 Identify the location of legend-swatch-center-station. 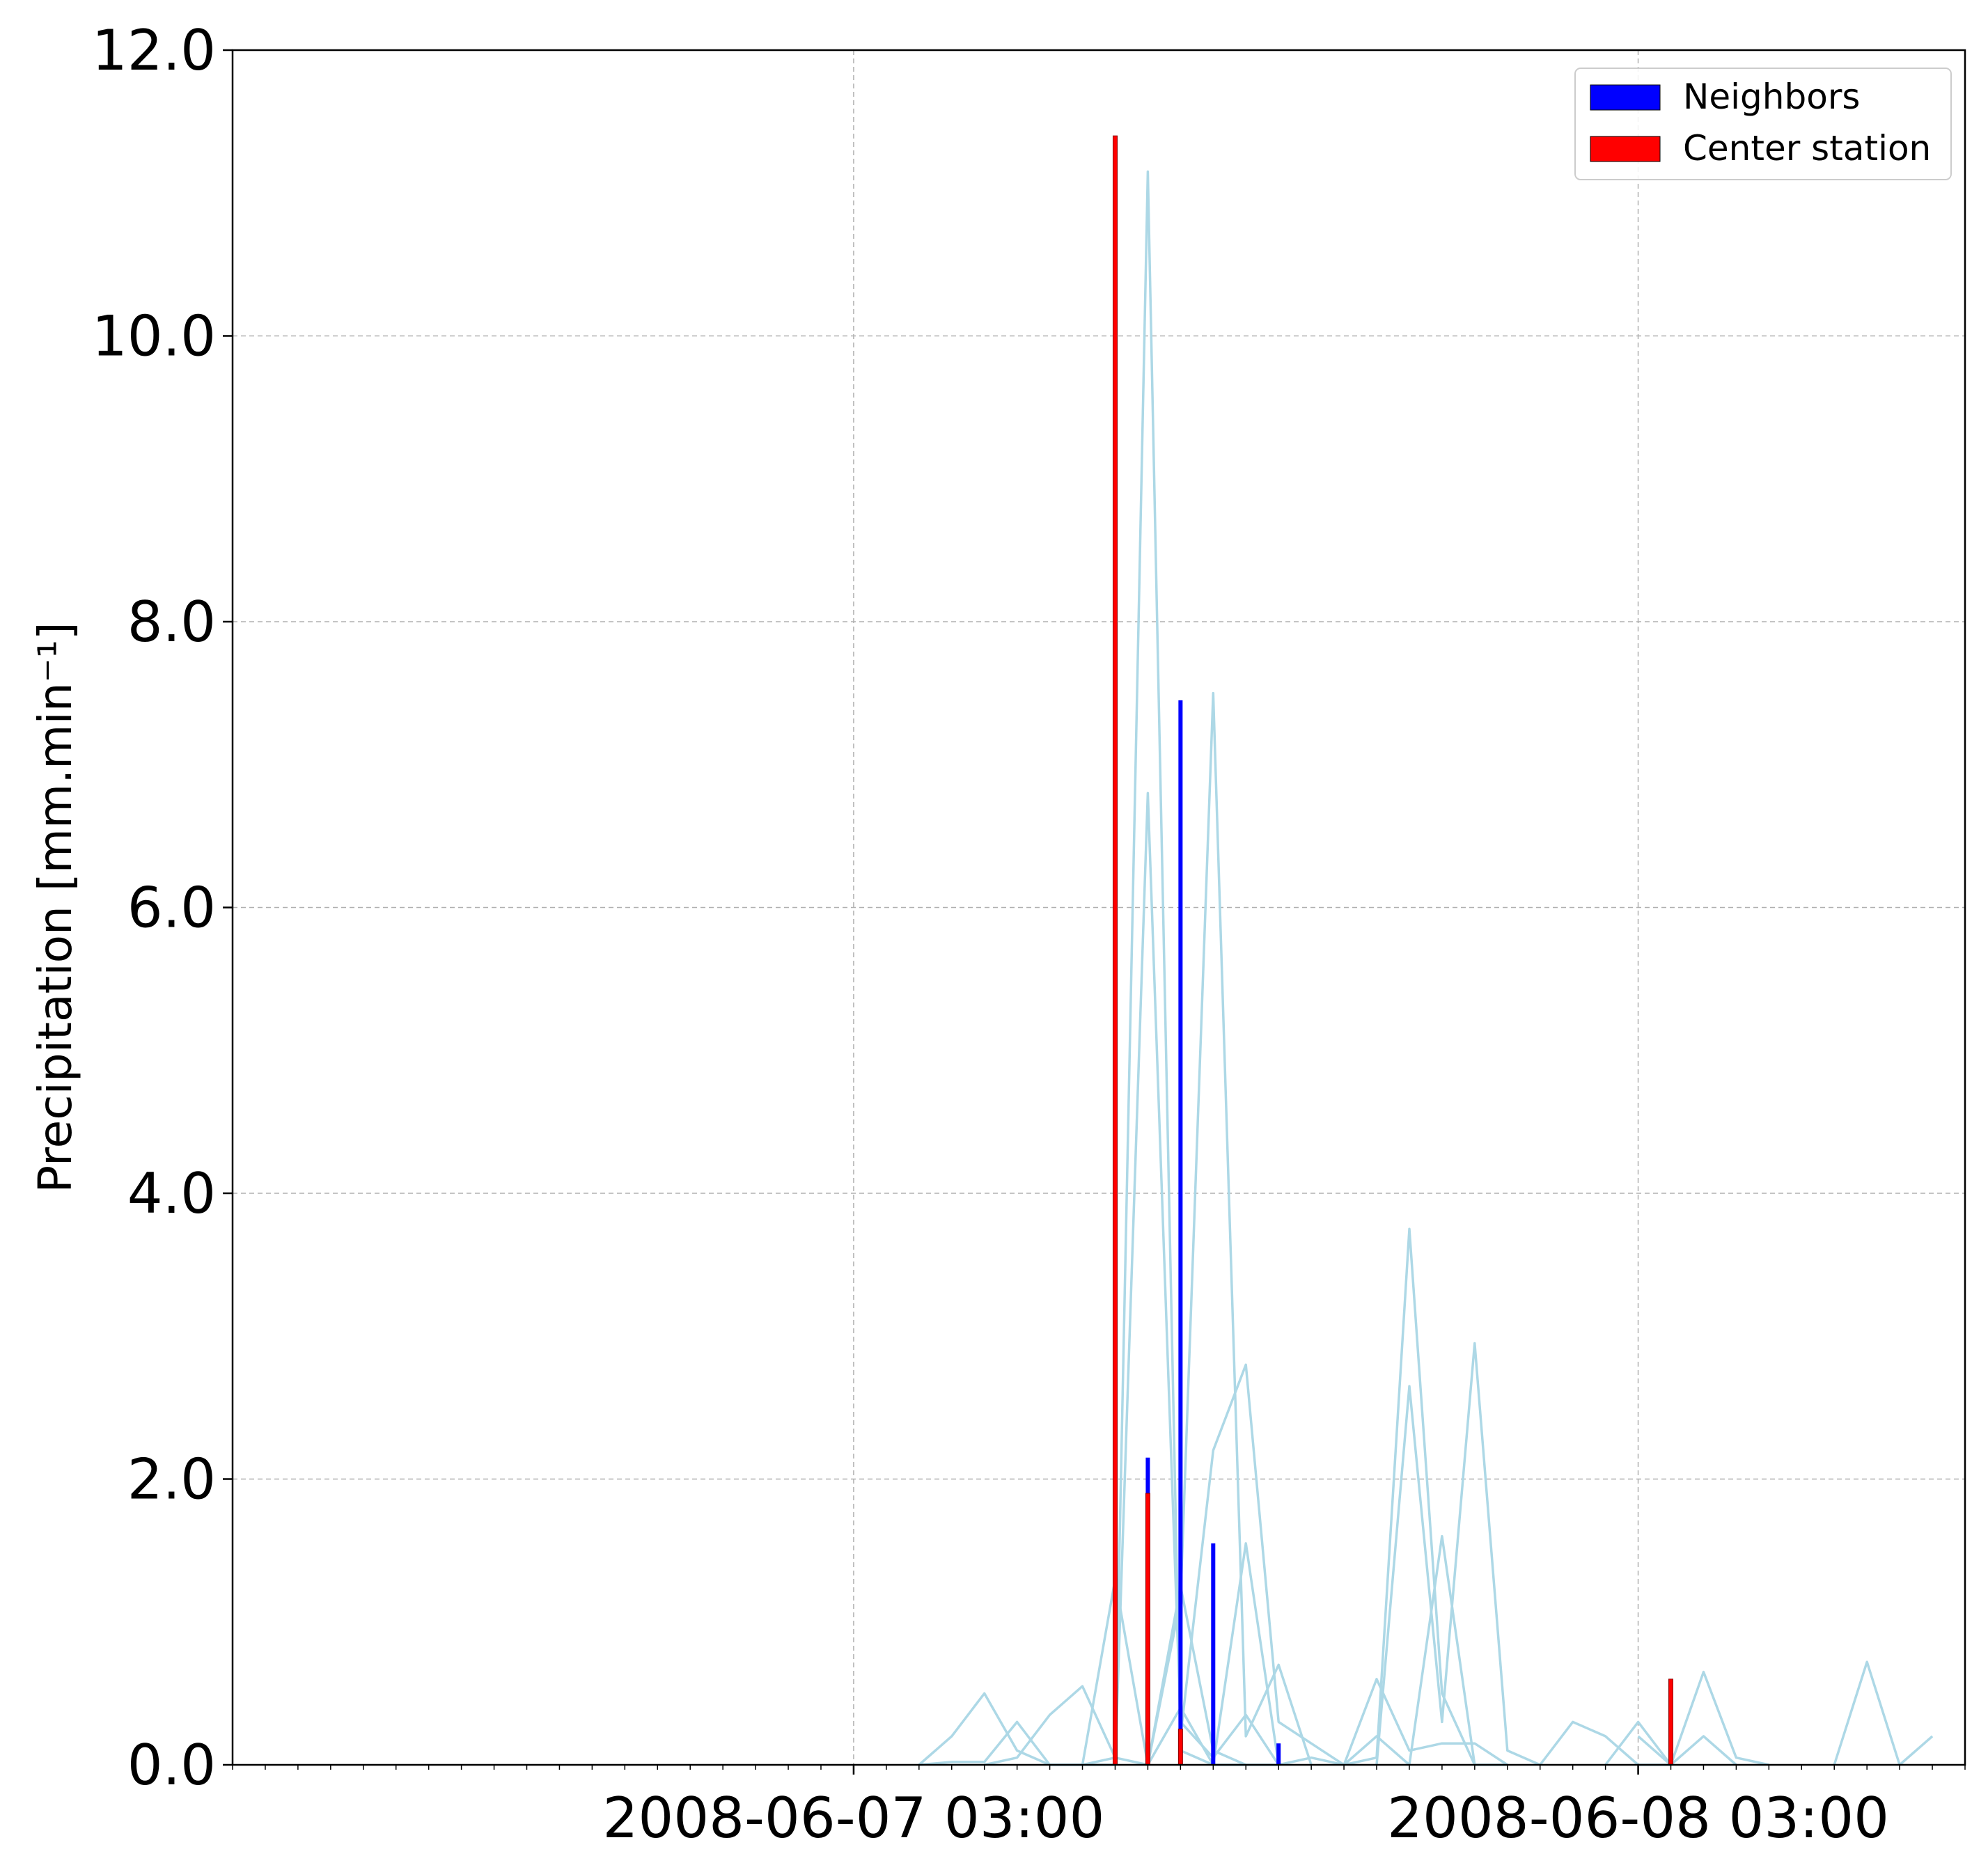
(1626, 149).